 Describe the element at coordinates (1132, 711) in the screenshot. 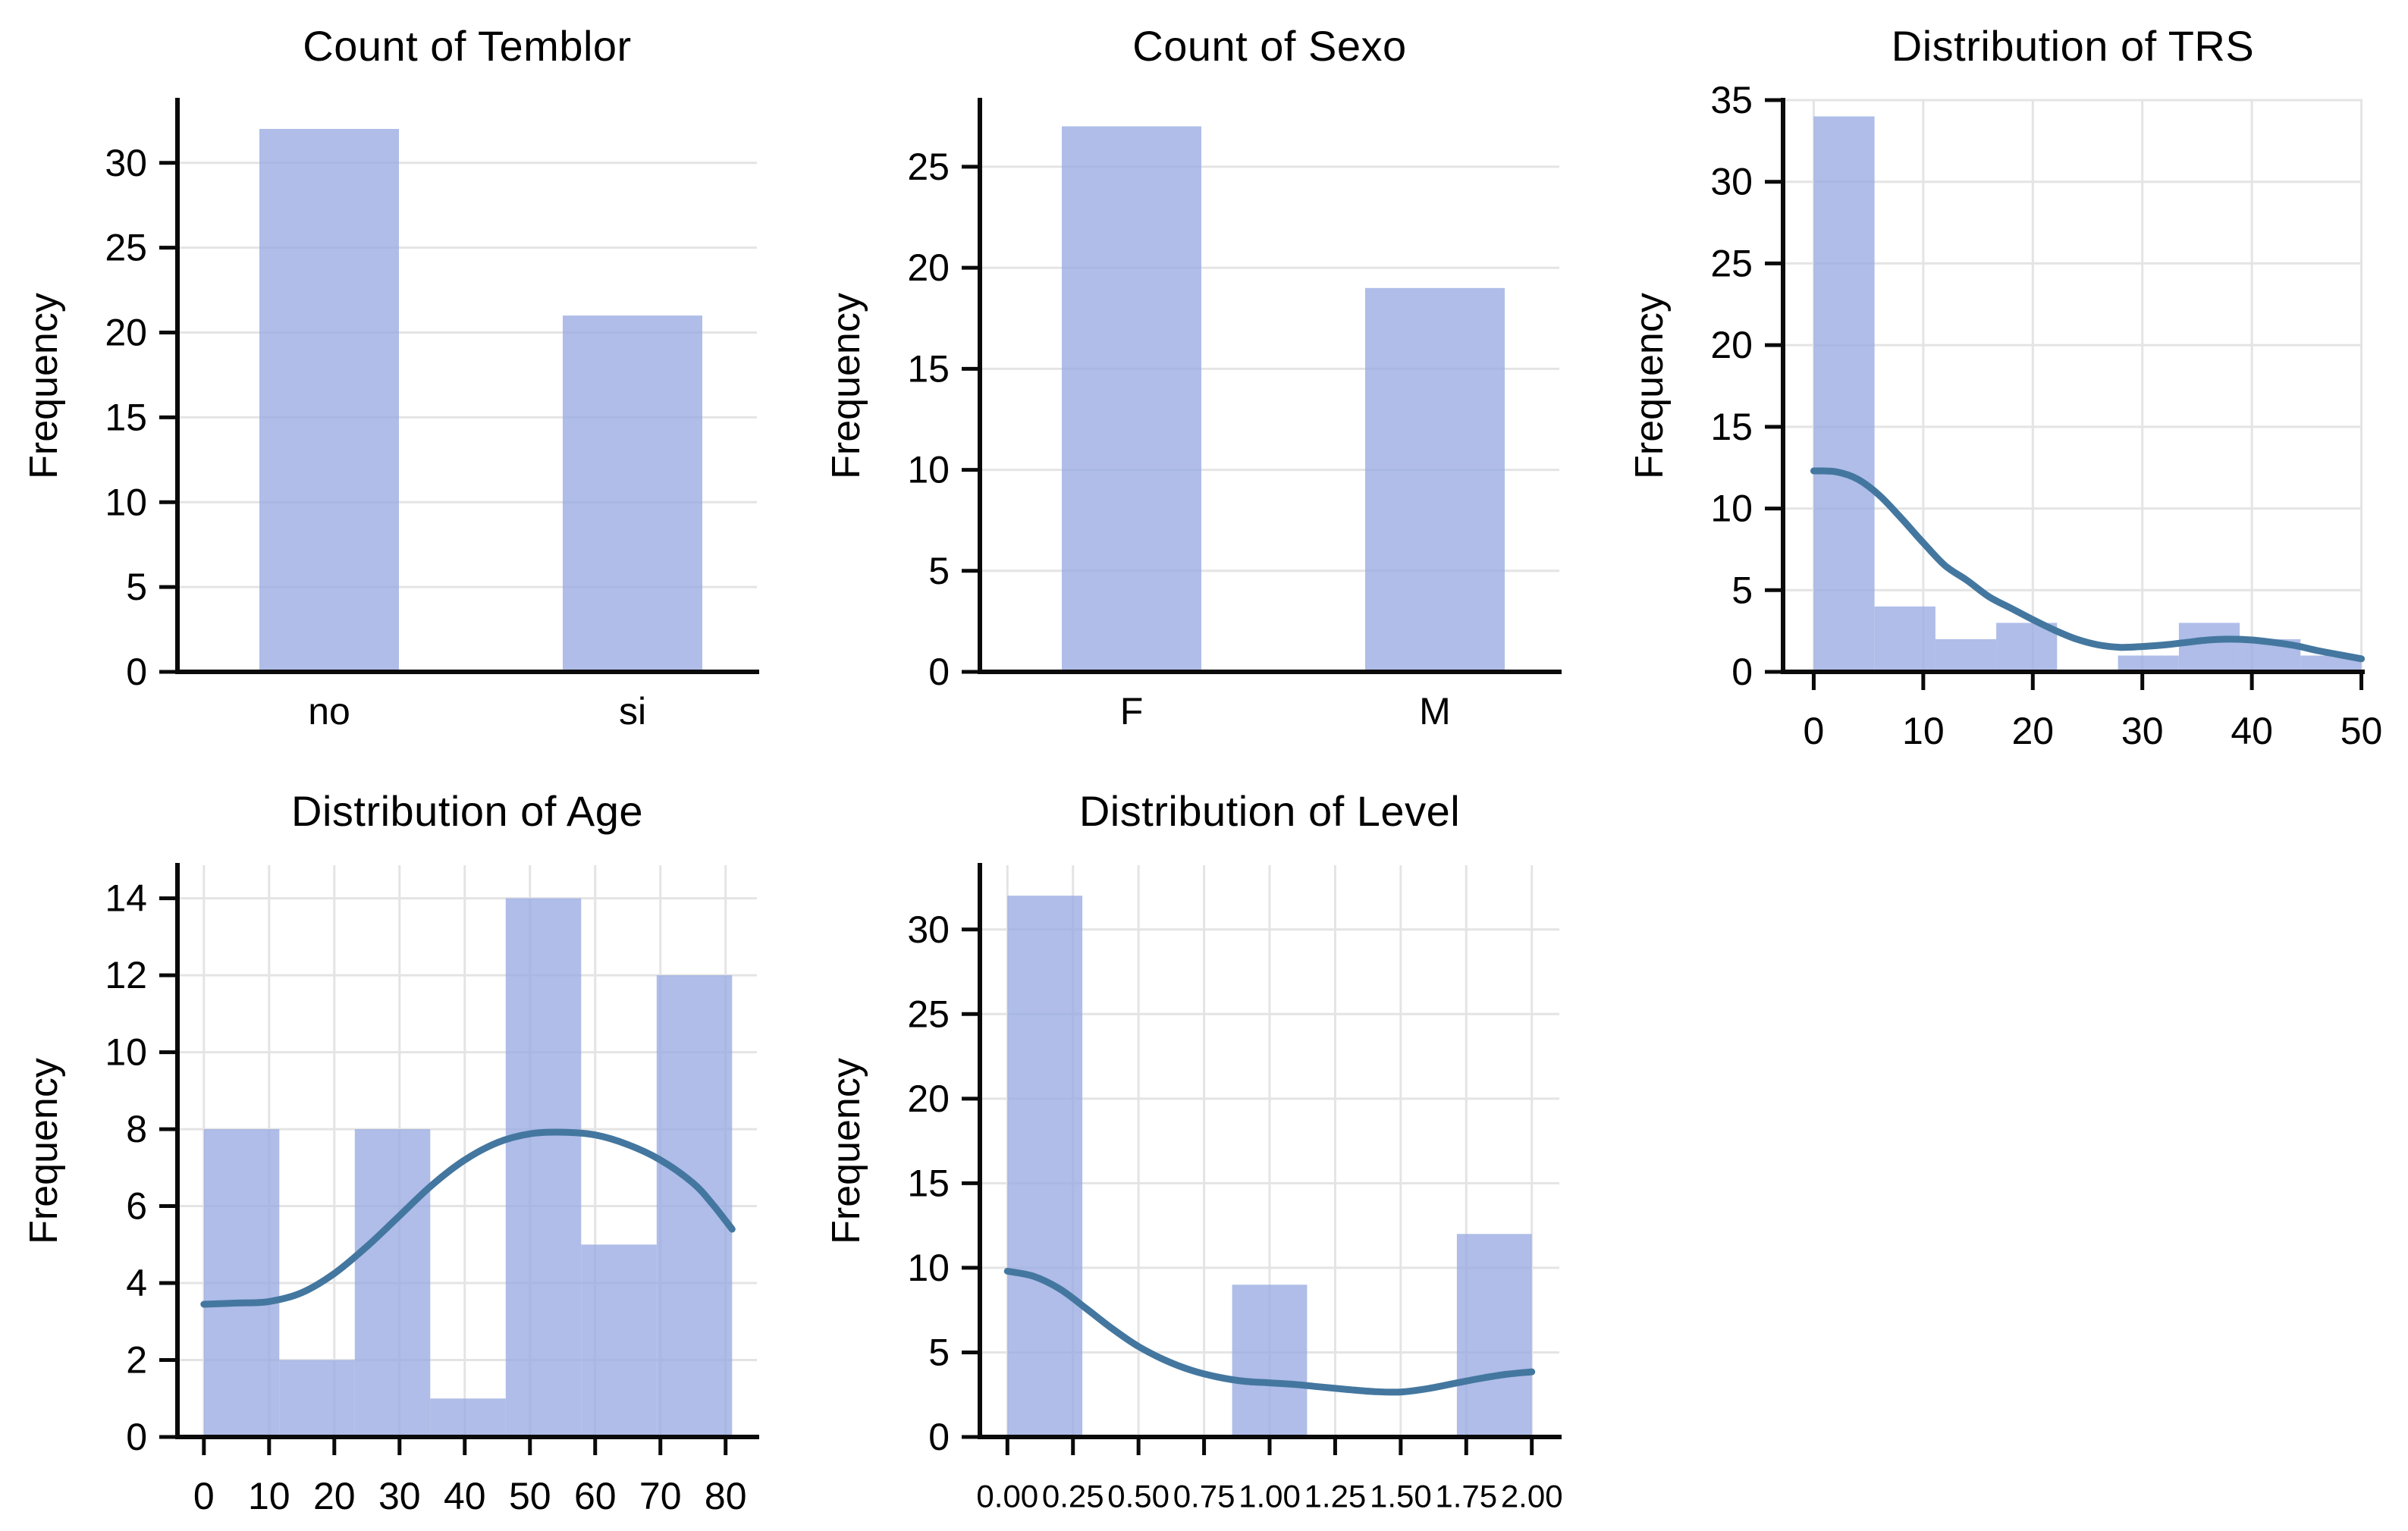

I see `svg-text: F` at that location.